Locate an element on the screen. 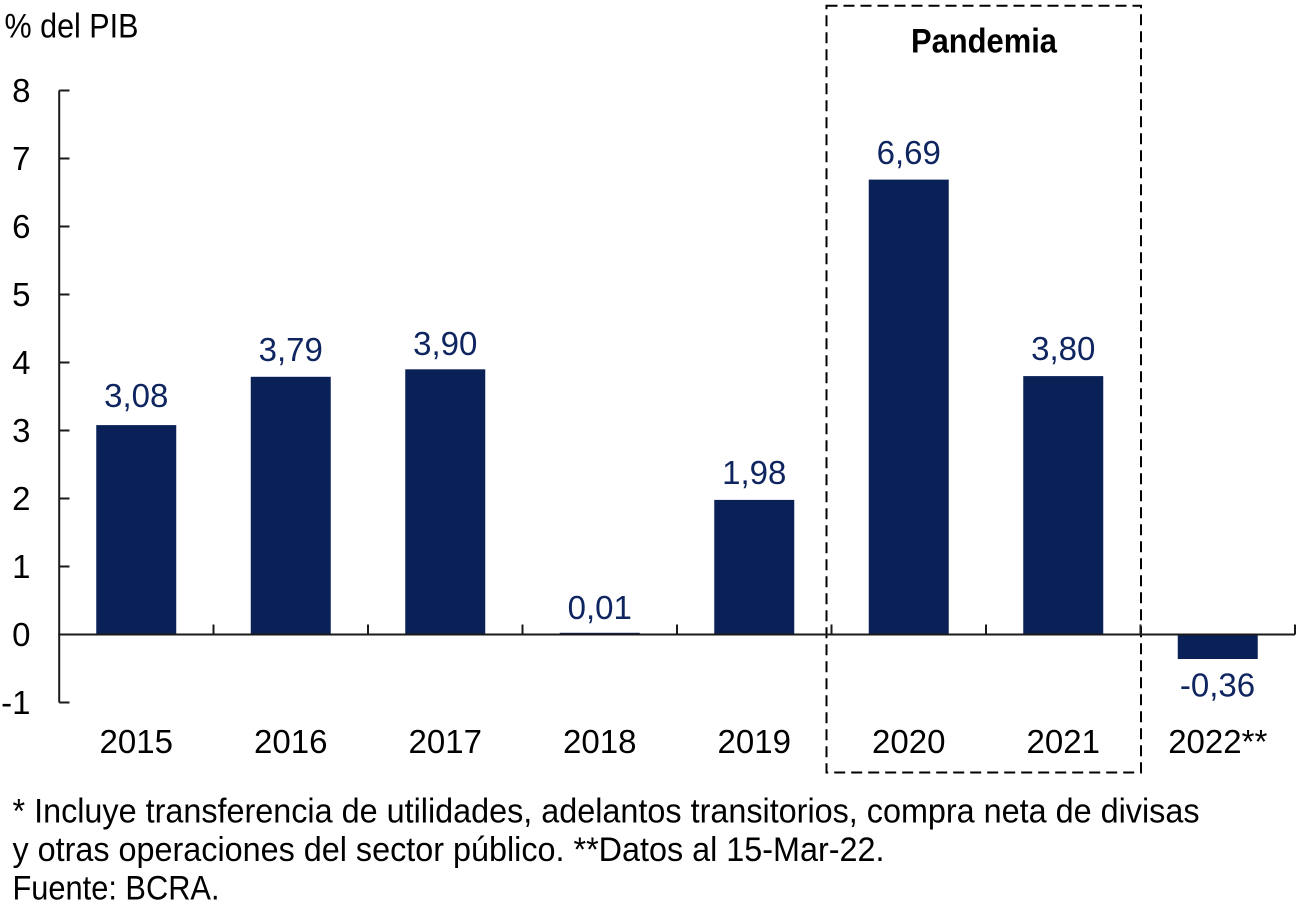 This screenshot has height=919, width=1300. svg-text: 3,90 is located at coordinates (445, 343).